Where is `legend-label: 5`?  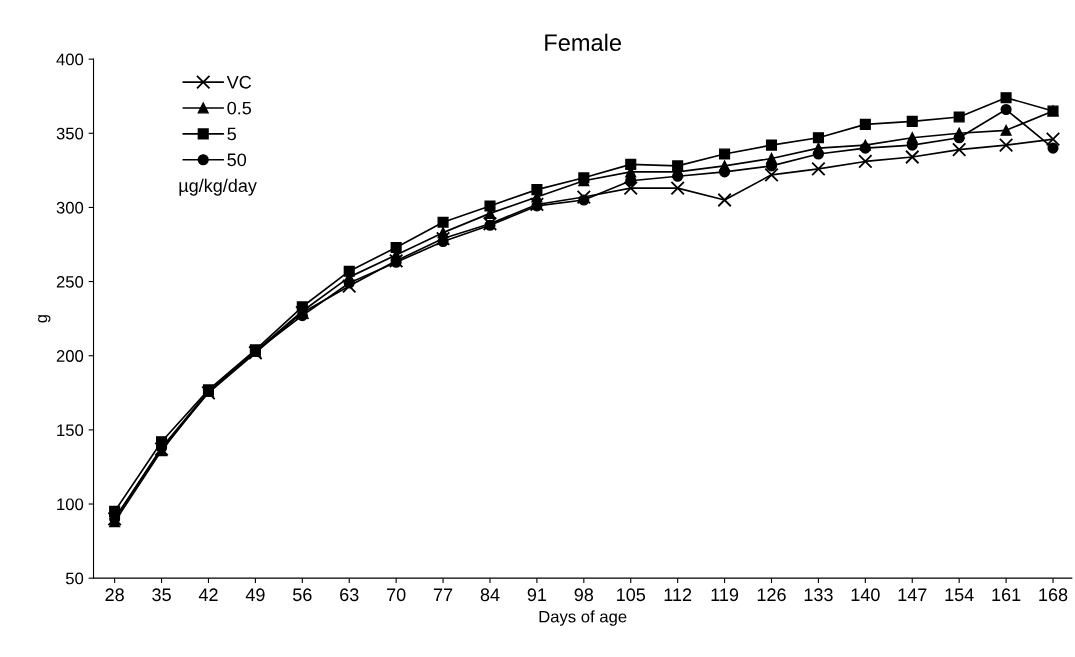 legend-label: 5 is located at coordinates (231, 134).